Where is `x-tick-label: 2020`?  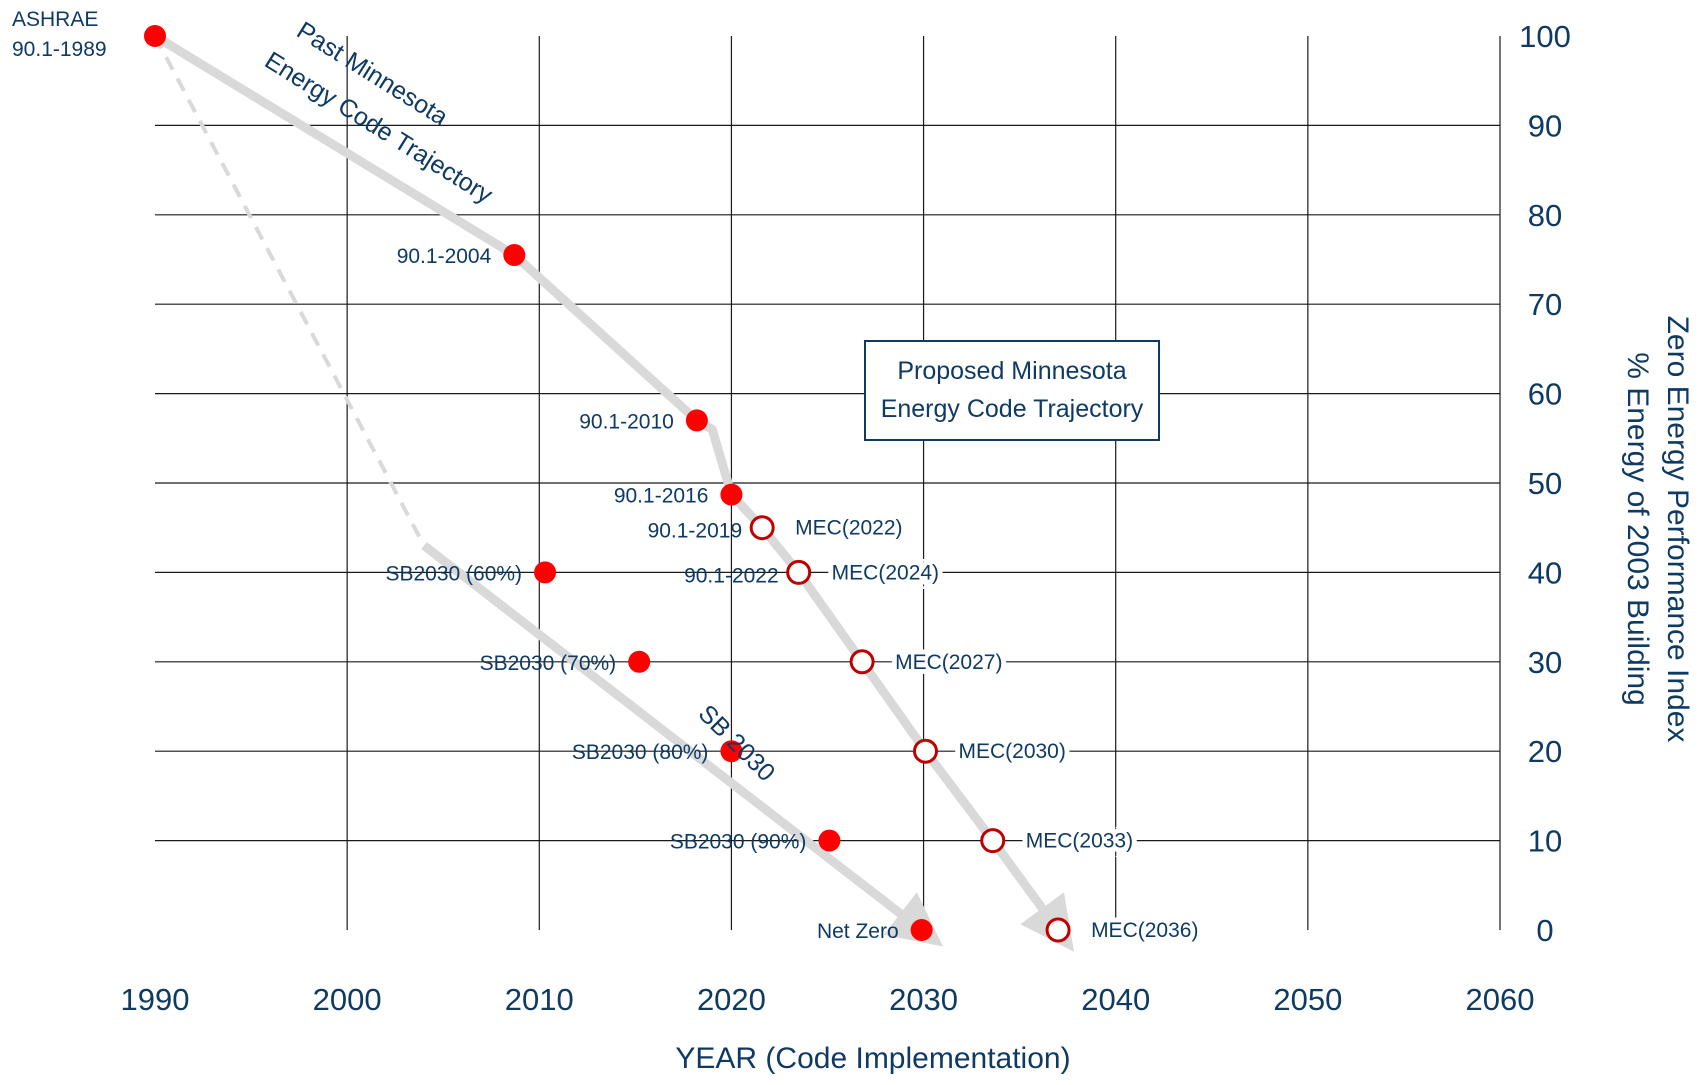
x-tick-label: 2020 is located at coordinates (731, 999).